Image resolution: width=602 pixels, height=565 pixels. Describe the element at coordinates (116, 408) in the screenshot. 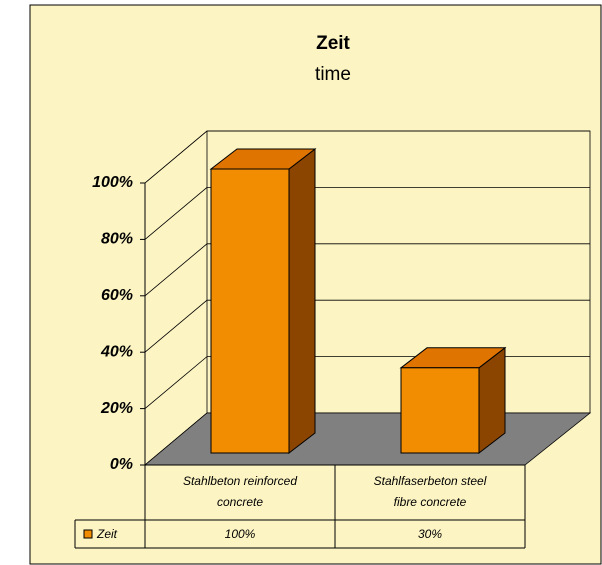

I see `y-tick-label: 20%` at that location.